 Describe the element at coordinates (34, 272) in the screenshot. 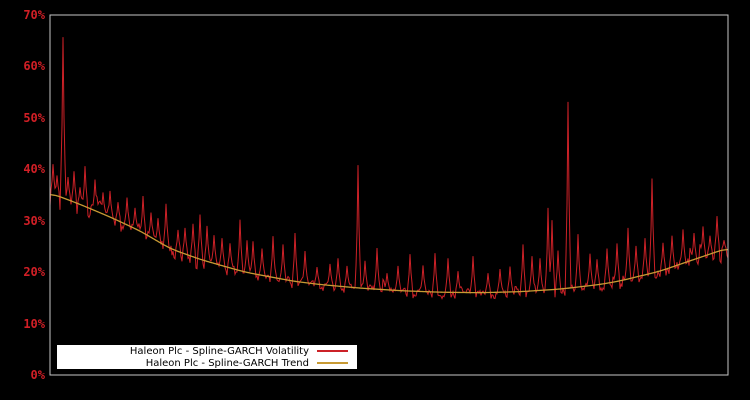

I see `y-axis-tick-label: 20%` at that location.